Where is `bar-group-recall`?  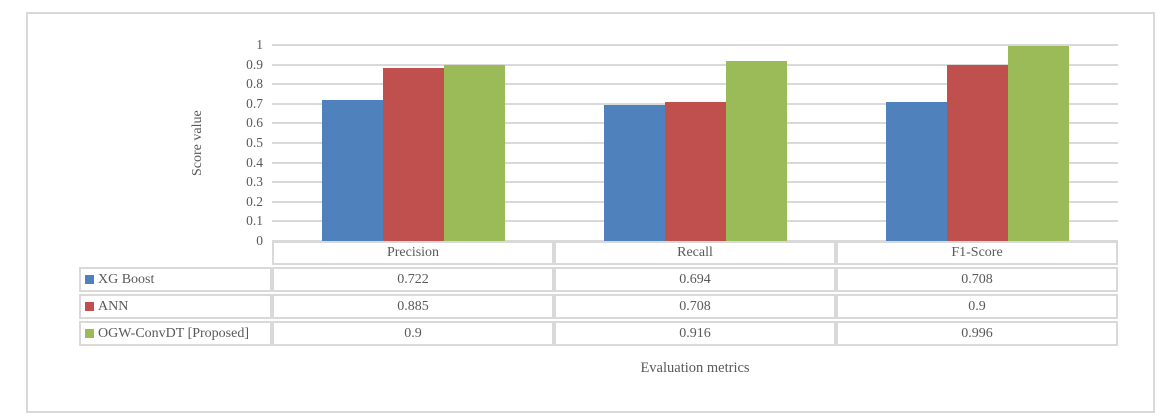
bar-group-recall is located at coordinates (695, 143).